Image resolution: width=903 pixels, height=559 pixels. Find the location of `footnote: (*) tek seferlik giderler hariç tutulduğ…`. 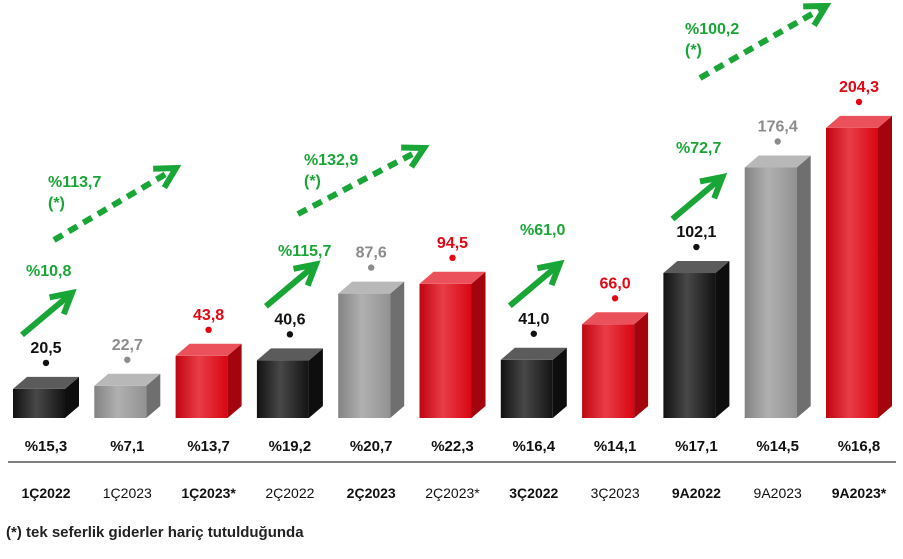

footnote: (*) tek seferlik giderler hariç tutulduğ… is located at coordinates (155, 532).